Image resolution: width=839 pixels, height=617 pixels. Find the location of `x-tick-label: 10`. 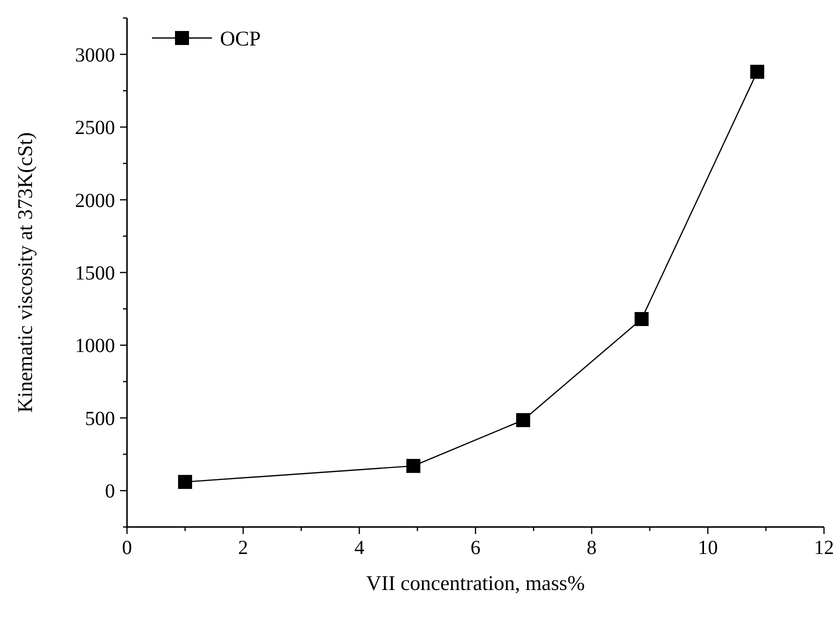

x-tick-label: 10 is located at coordinates (708, 548).